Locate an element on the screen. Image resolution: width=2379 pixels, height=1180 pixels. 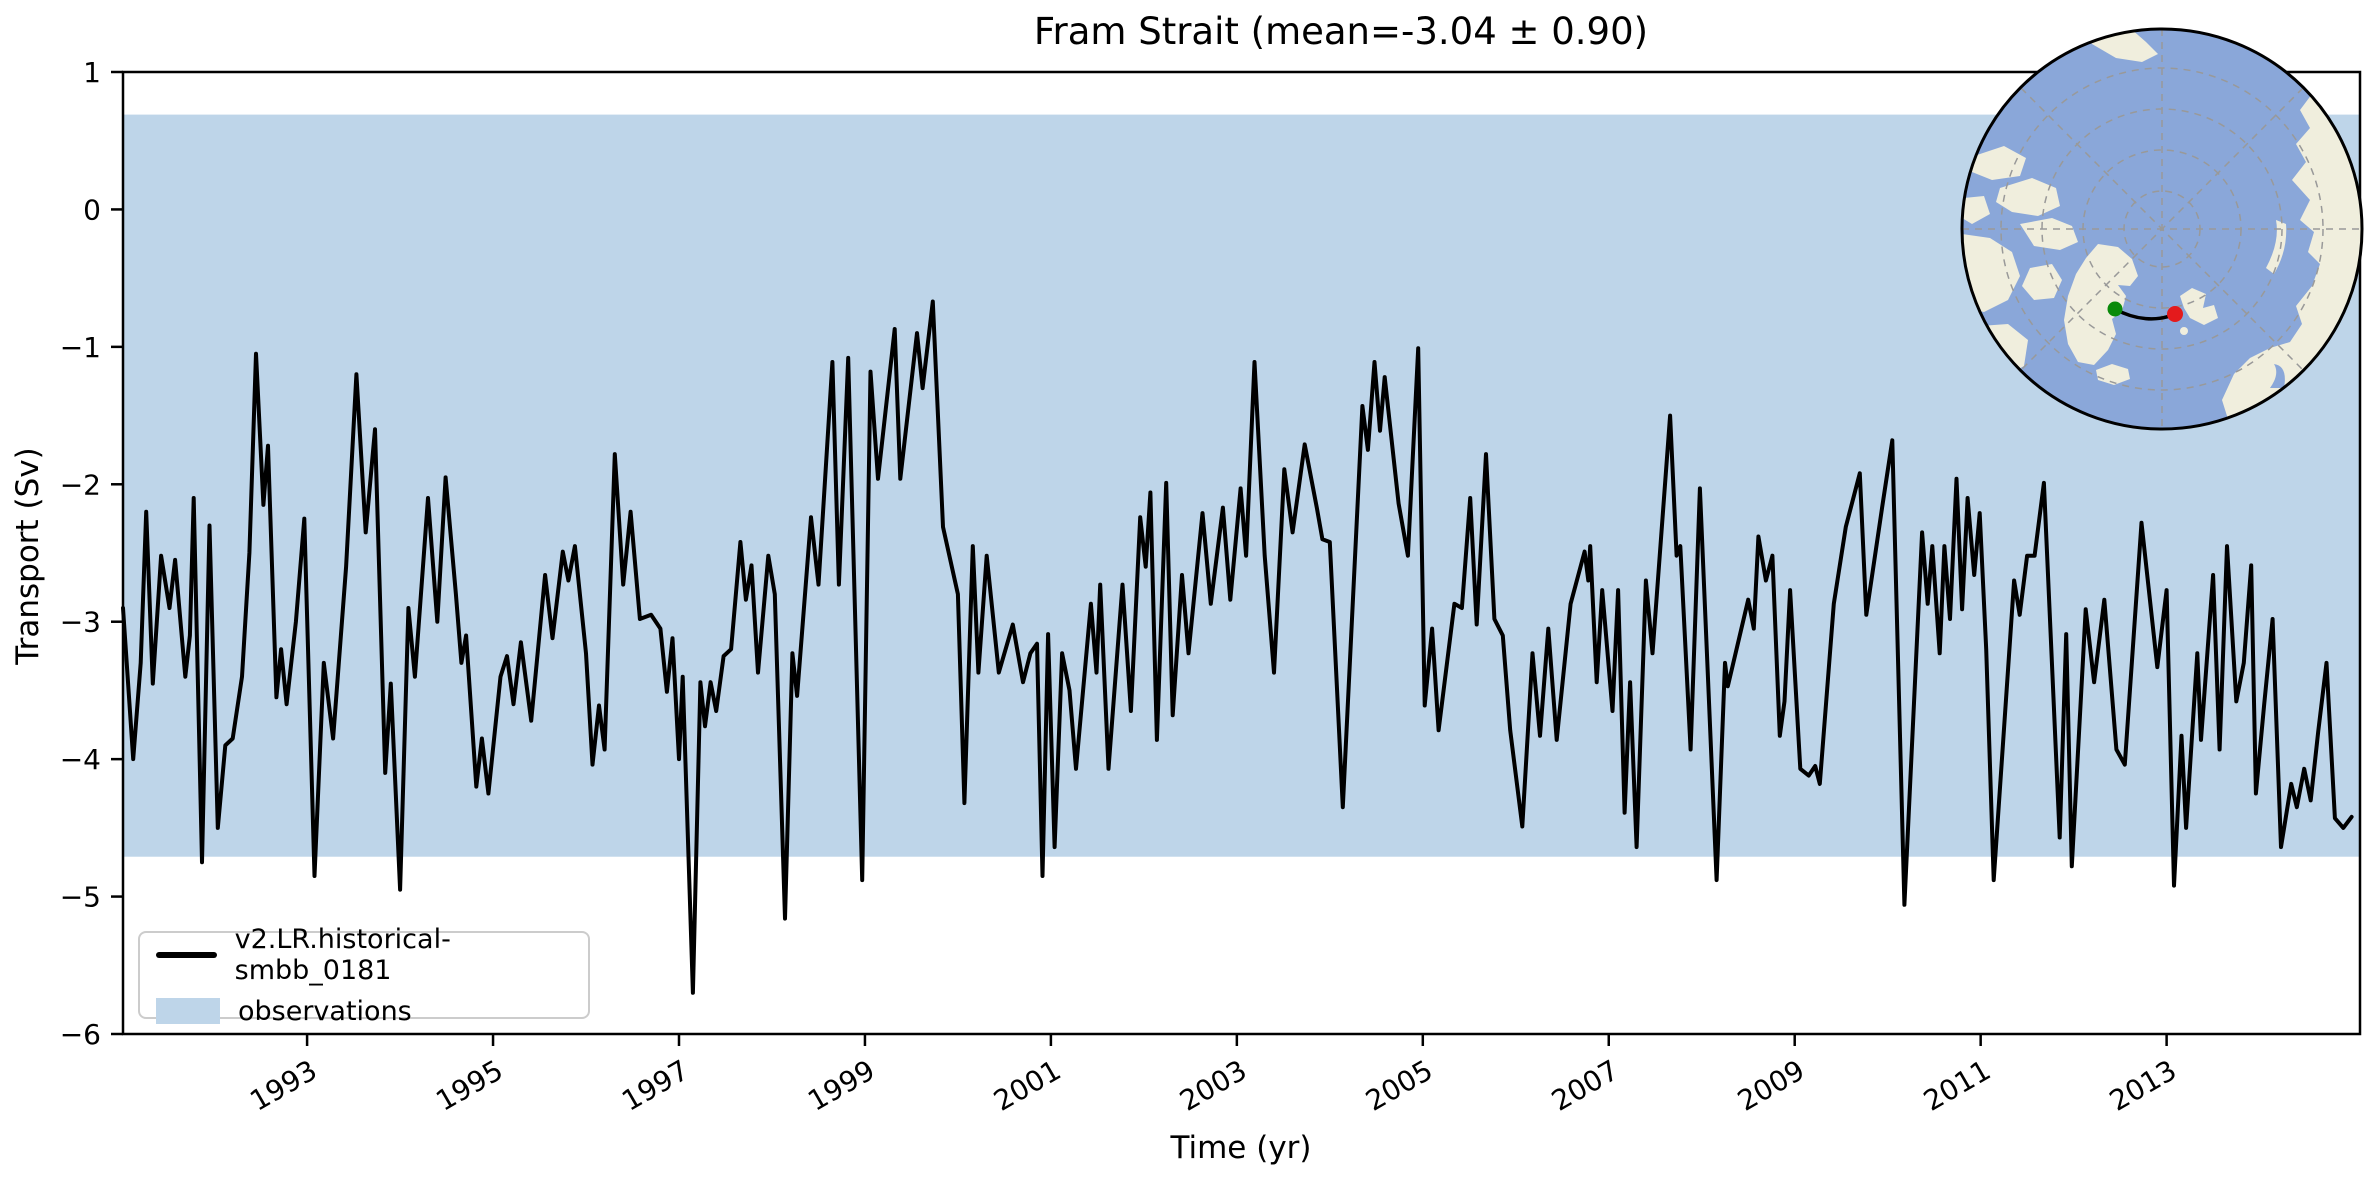
inset-map is located at coordinates (2162, 229).